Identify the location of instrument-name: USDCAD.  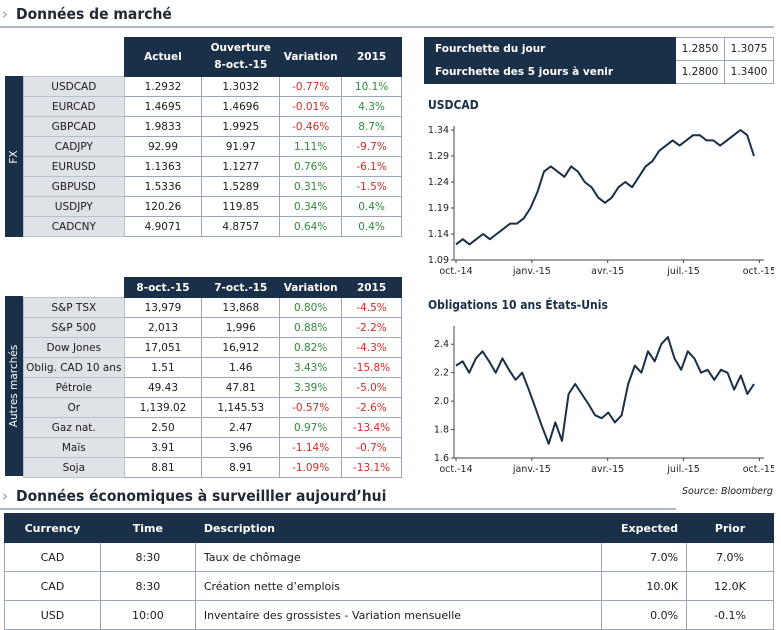
(74, 86).